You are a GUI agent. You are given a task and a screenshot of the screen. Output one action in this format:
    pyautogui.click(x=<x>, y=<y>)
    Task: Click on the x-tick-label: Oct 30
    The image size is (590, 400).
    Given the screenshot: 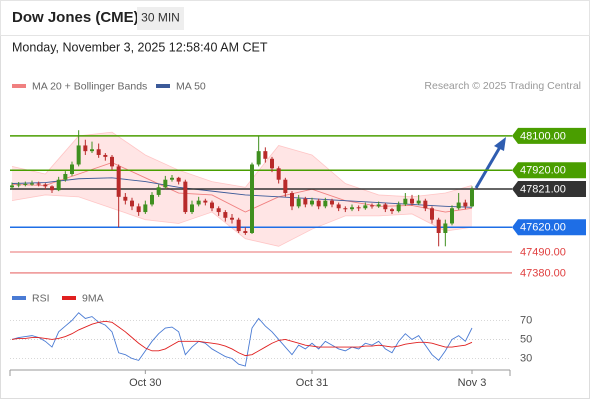 What is the action you would take?
    pyautogui.click(x=145, y=383)
    